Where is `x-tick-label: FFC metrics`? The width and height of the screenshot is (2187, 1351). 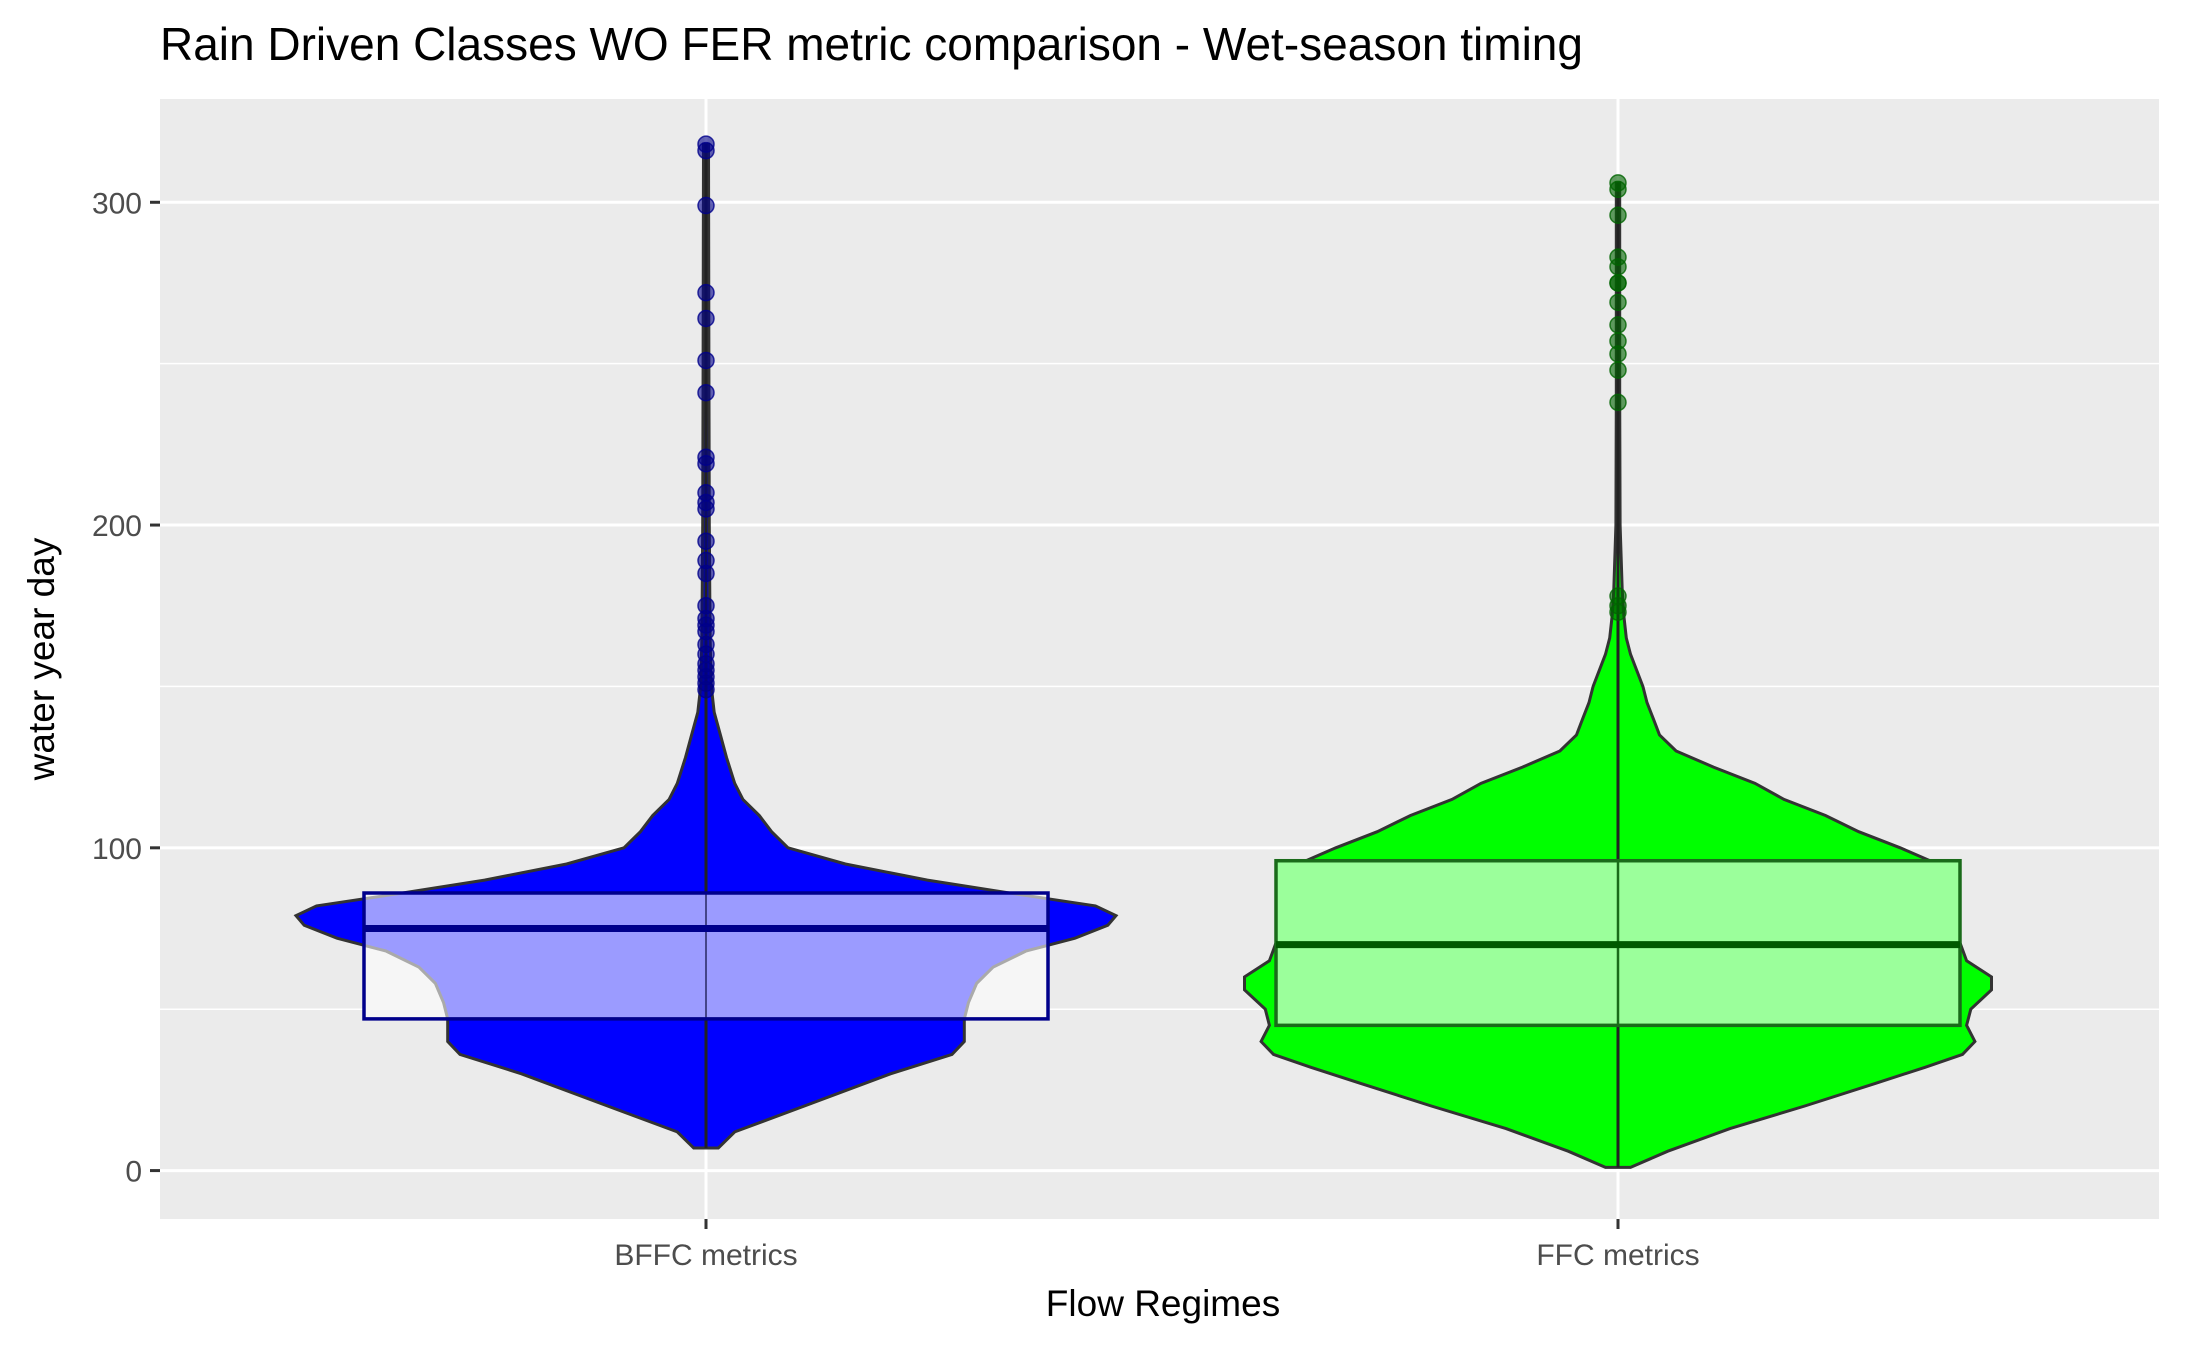
x-tick-label: FFC metrics is located at coordinates (1617, 1255).